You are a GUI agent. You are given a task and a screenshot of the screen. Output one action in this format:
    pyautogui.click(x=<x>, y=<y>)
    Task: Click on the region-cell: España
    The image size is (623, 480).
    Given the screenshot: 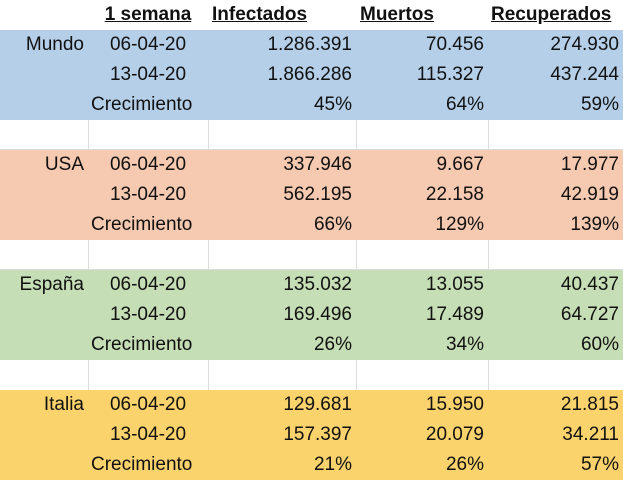 What is the action you would take?
    pyautogui.click(x=51, y=284)
    